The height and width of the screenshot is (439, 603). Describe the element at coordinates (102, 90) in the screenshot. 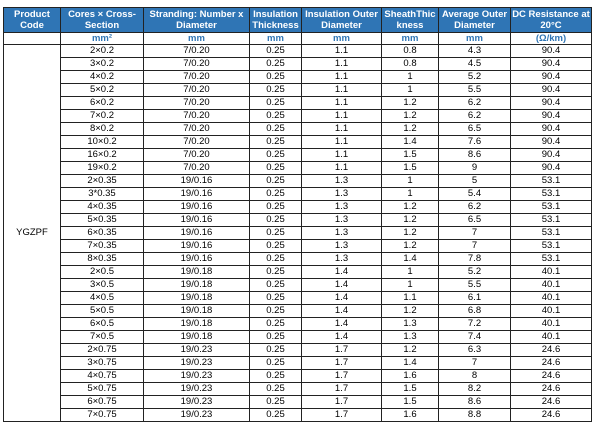

I see `cell: 5×0.2` at that location.